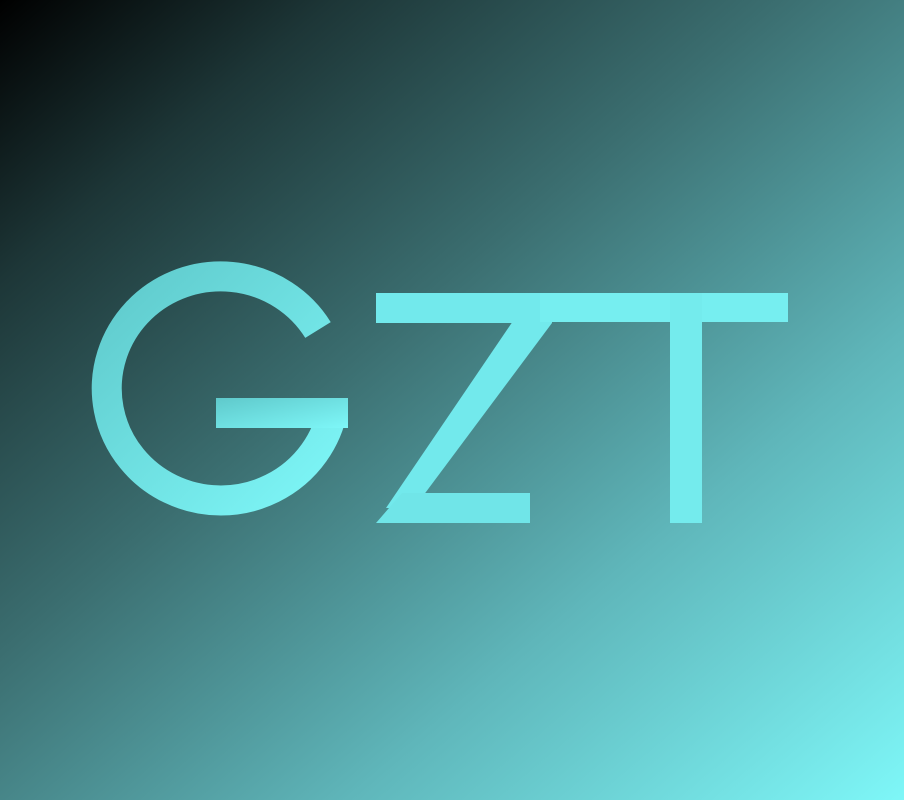 The height and width of the screenshot is (800, 904). Describe the element at coordinates (664, 408) in the screenshot. I see `logo-letter-t` at that location.